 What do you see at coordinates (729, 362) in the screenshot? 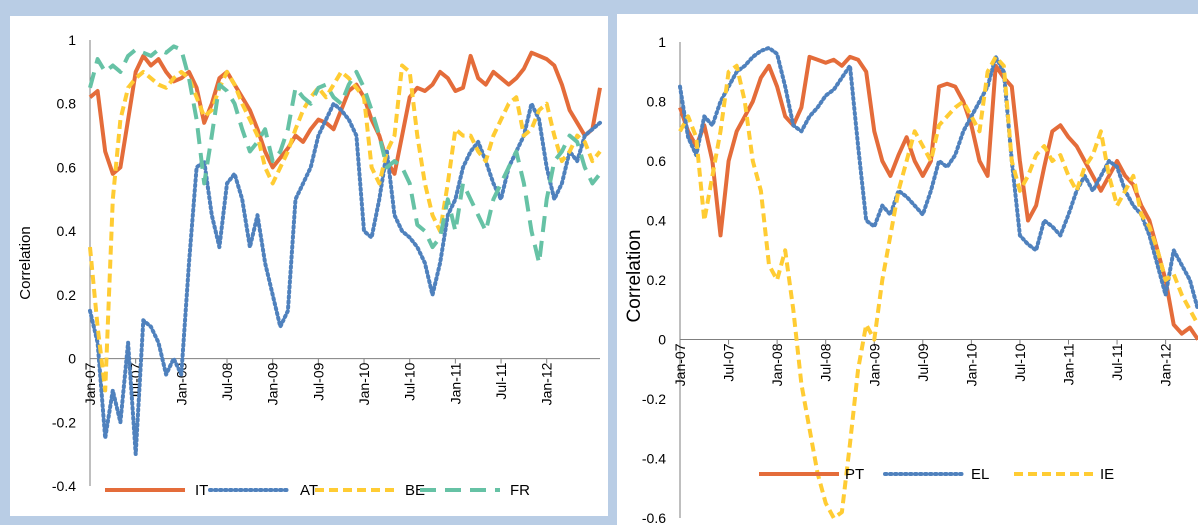
I see `x-tick-label: Jul-07` at bounding box center [729, 362].